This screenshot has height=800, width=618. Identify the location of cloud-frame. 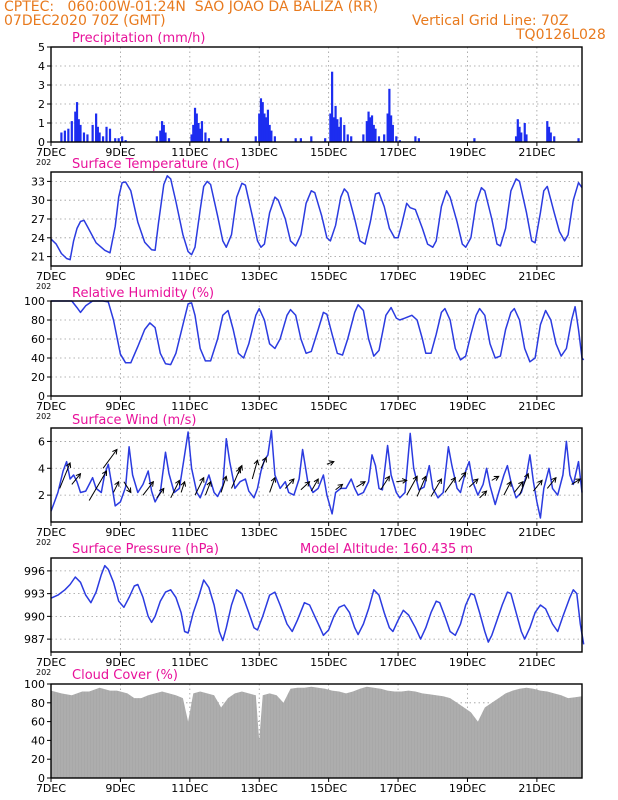
(316, 731).